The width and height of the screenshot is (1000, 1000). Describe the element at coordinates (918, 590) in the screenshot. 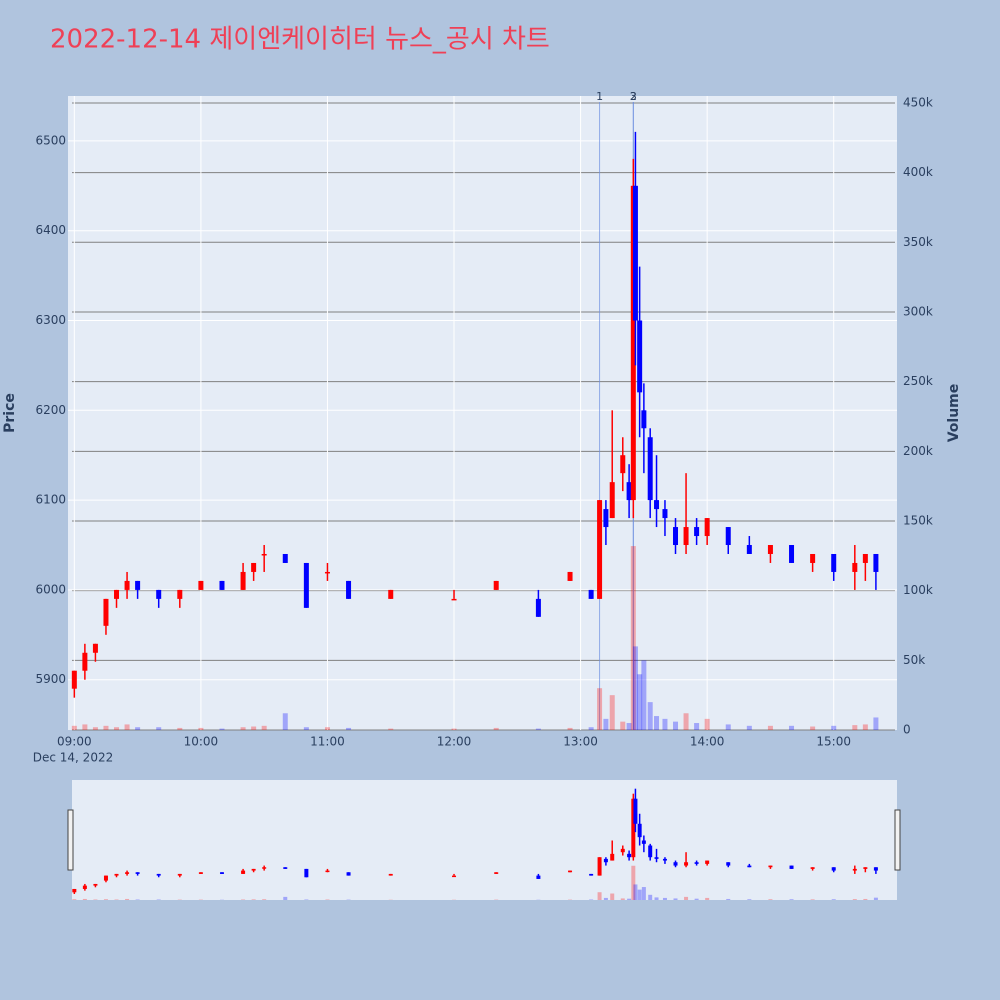

I see `y2-tick-label: 100k` at that location.